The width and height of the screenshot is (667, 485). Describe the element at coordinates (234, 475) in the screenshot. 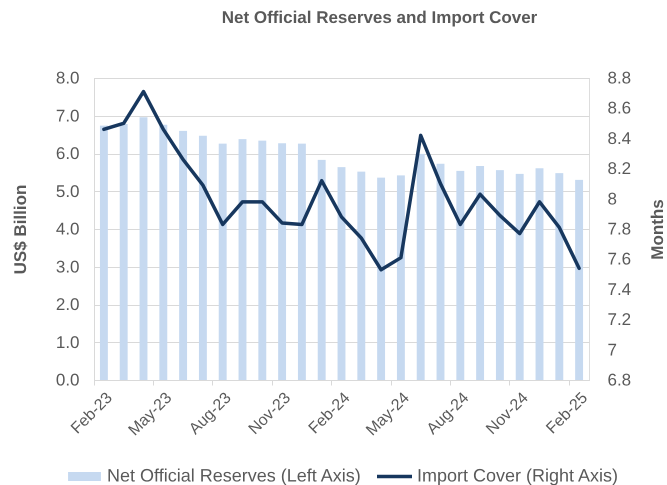

I see `legend-label: Net Official Reserves (Left Axis)` at that location.